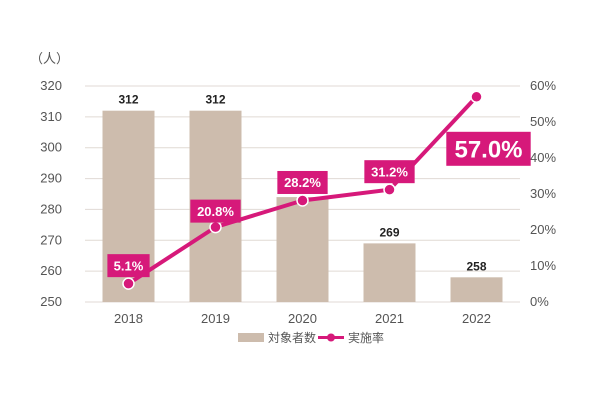  Describe the element at coordinates (543, 121) in the screenshot. I see `y-tick-label-right: 50%` at that location.